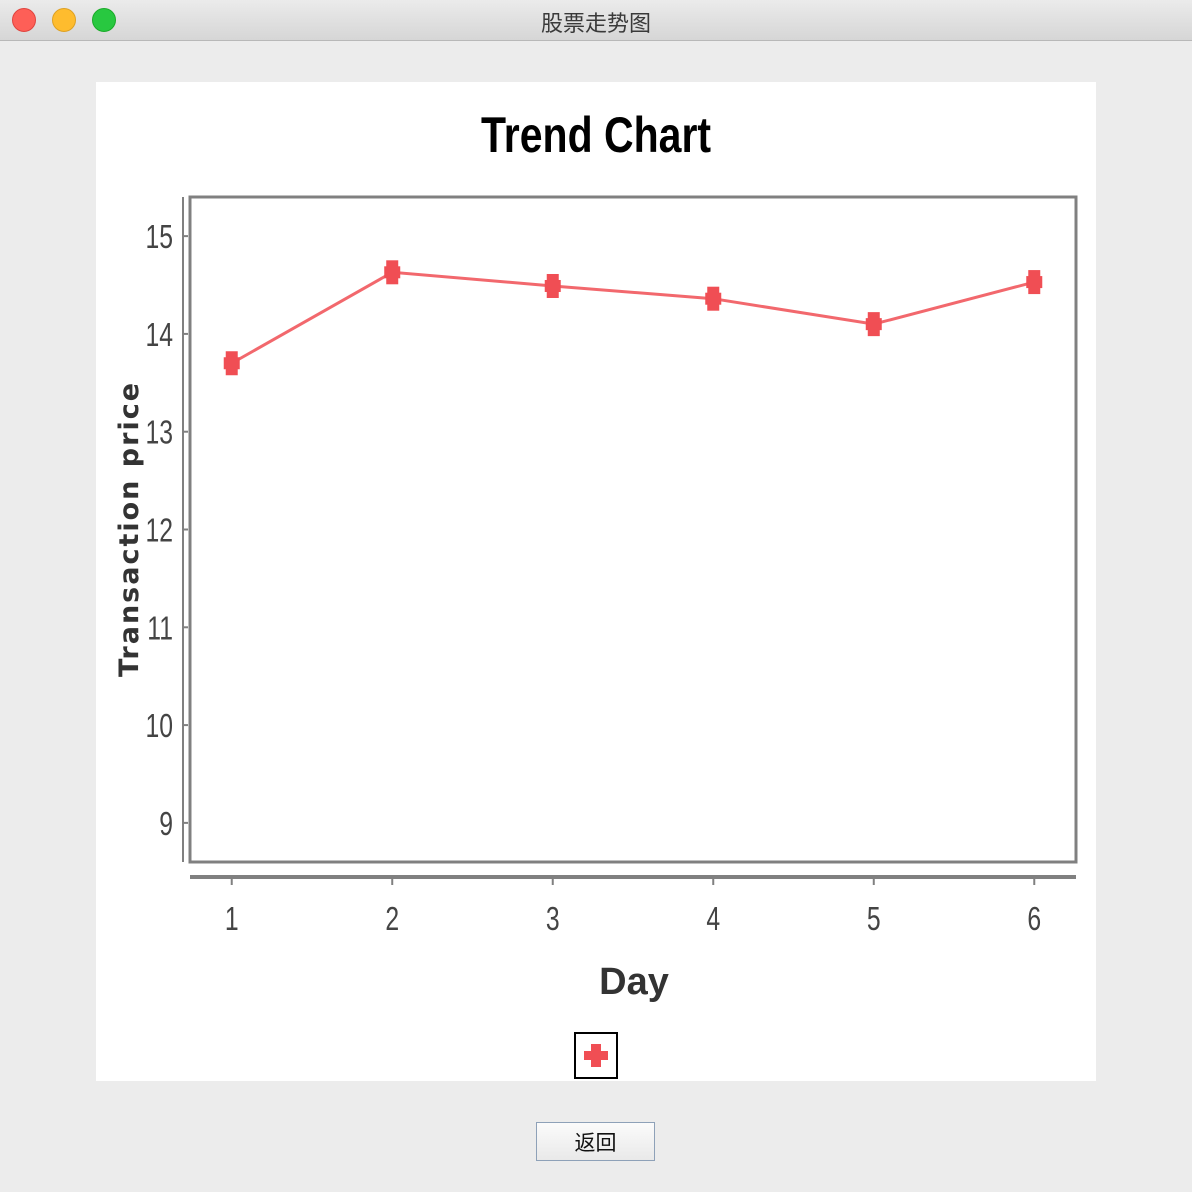 The width and height of the screenshot is (1192, 1192). I want to click on x-tick-label: 3, so click(553, 920).